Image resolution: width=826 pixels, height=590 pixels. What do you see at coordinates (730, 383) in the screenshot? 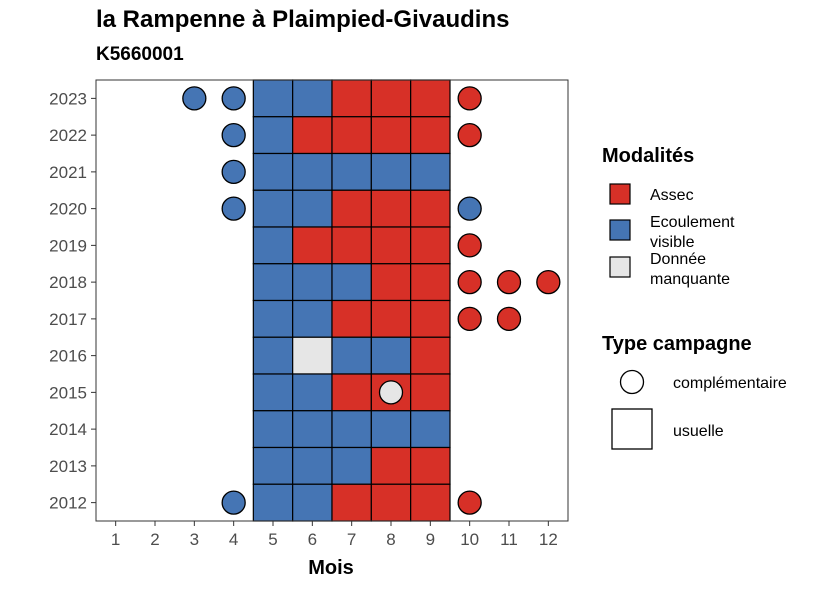
I see `legend-type-label-0: complémentaire` at bounding box center [730, 383].